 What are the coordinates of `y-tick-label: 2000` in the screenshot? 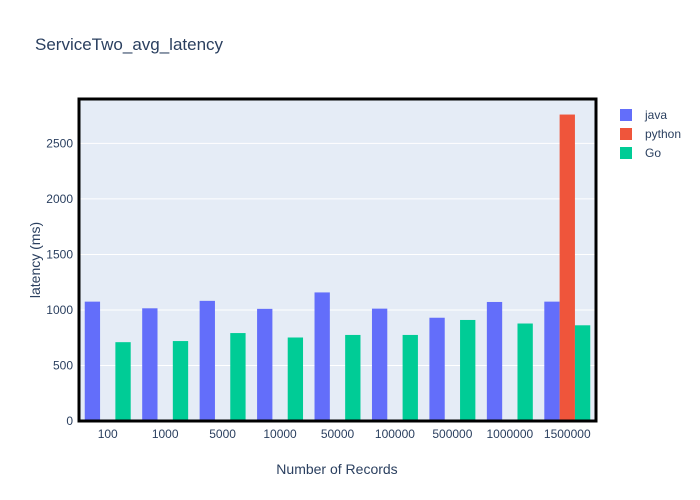 It's located at (59, 199).